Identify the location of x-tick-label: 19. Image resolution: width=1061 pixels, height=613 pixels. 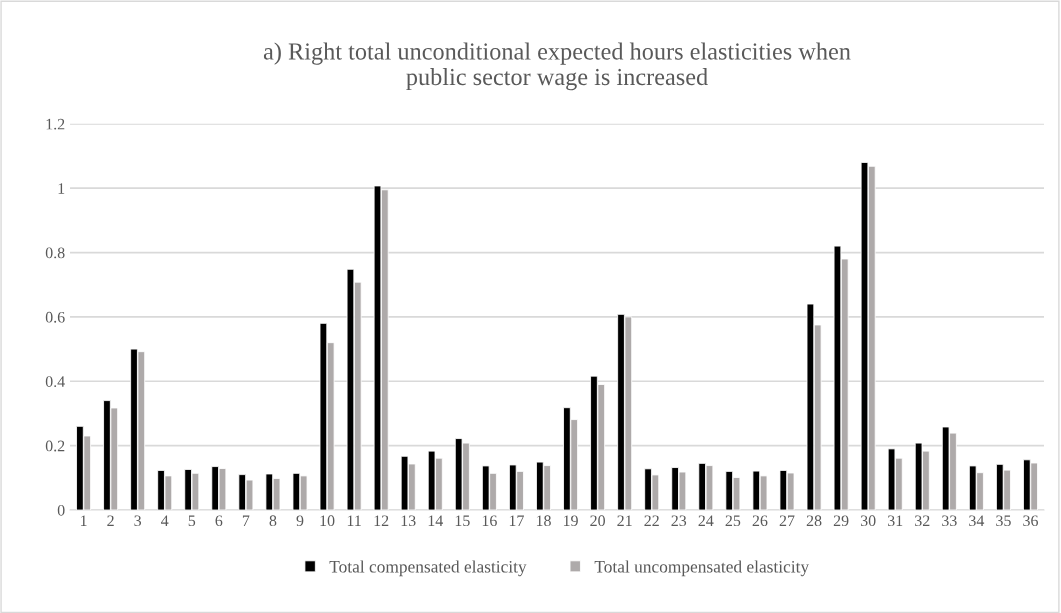
(570, 521).